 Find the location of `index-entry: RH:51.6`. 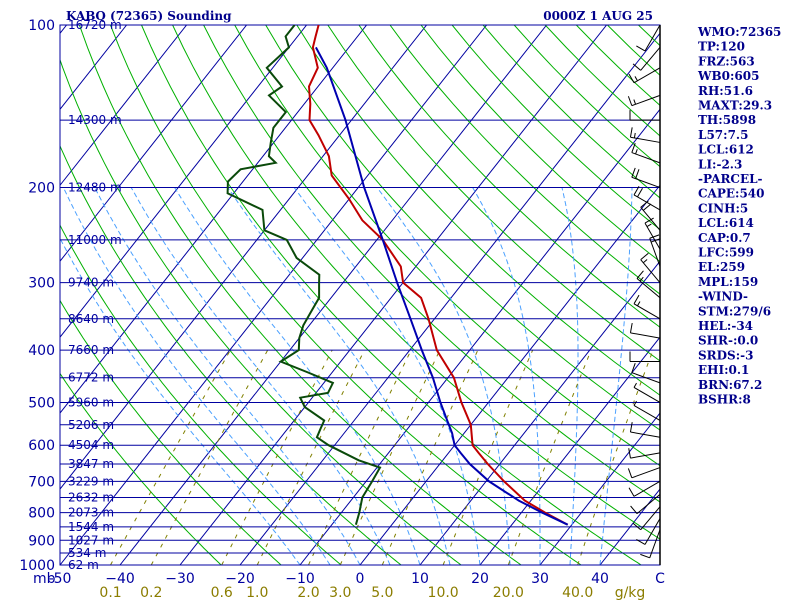

index-entry: RH:51.6 is located at coordinates (725, 91).